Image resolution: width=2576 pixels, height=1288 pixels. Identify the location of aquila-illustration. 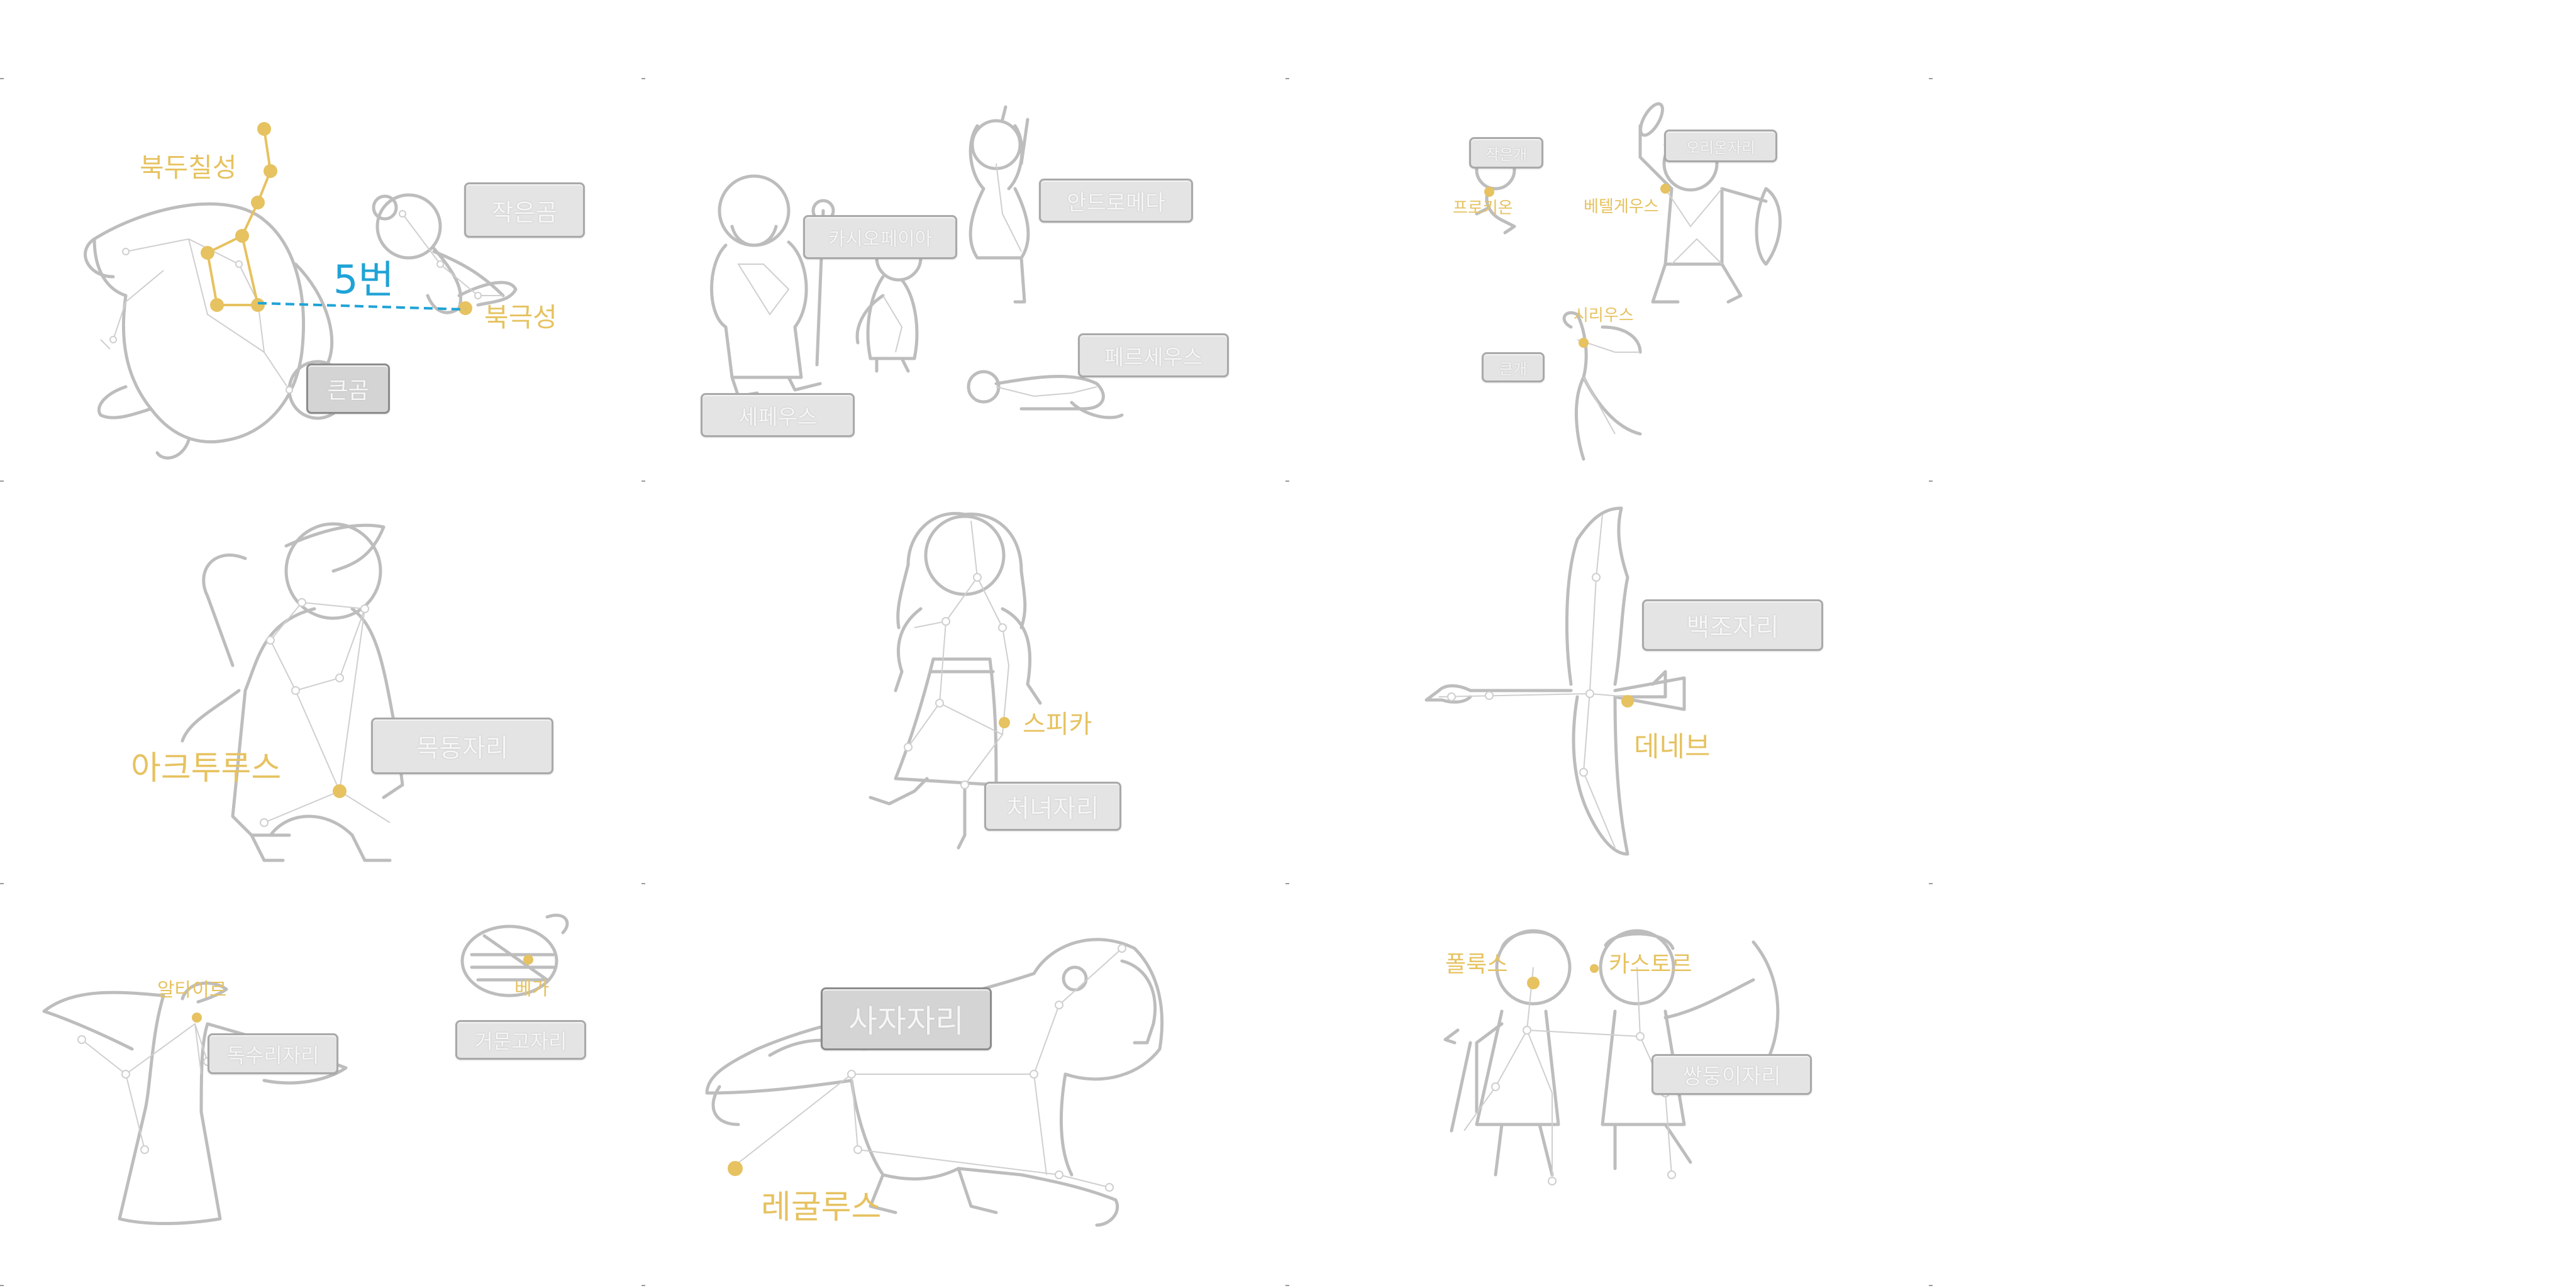
(305, 1069).